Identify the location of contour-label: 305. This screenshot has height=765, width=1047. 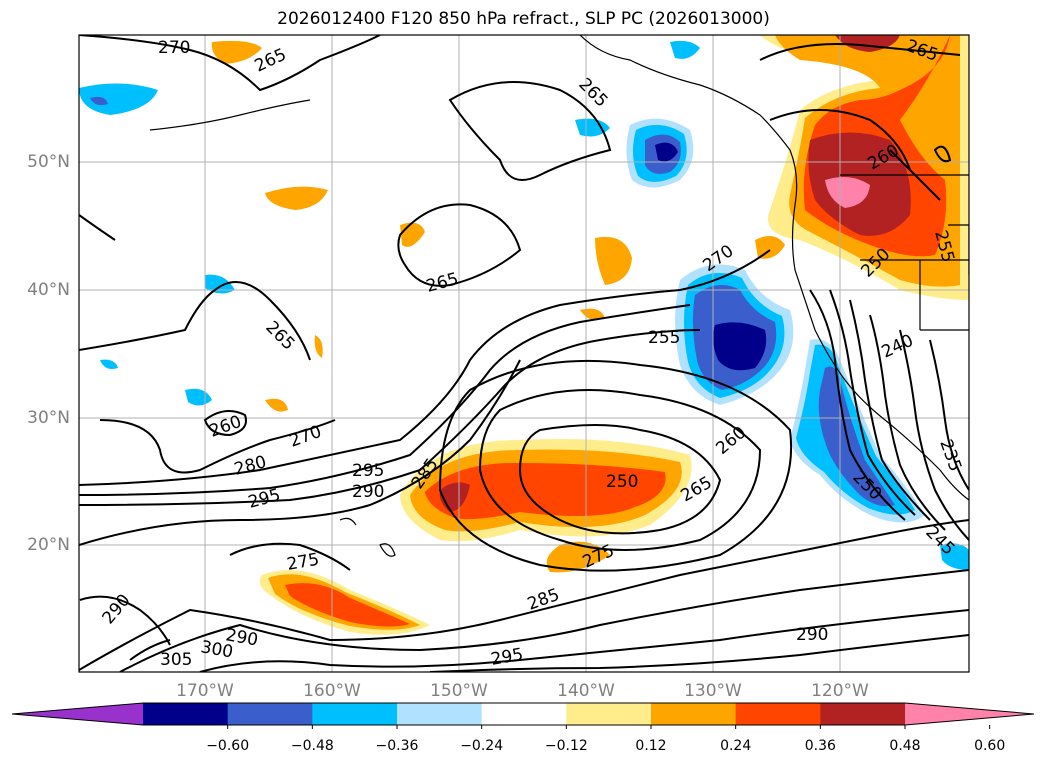
(176, 660).